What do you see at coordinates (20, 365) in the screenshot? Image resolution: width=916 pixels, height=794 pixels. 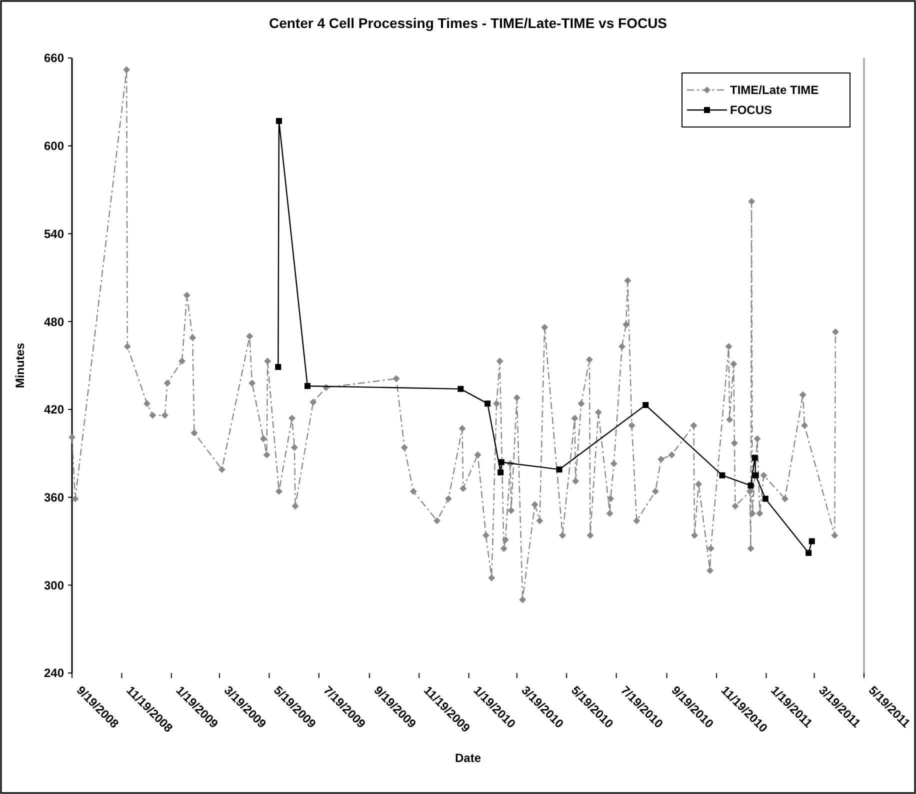 I see `y-axis-title: Minutes` at bounding box center [20, 365].